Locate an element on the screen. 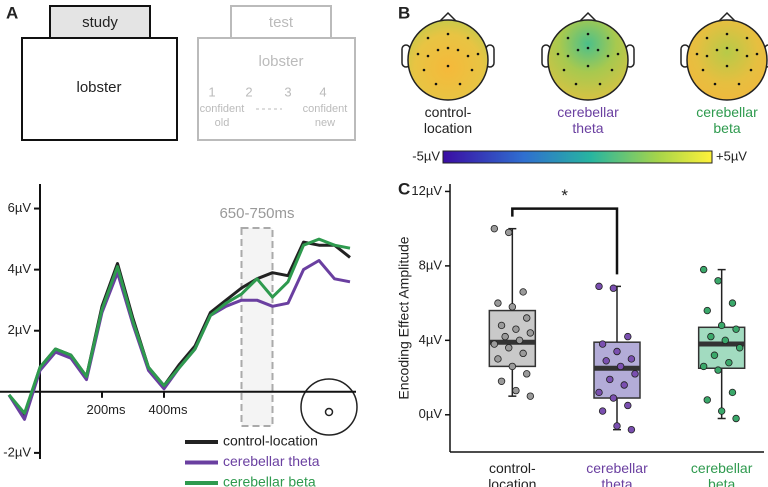  y-tick-label: -2µV is located at coordinates (17, 451).